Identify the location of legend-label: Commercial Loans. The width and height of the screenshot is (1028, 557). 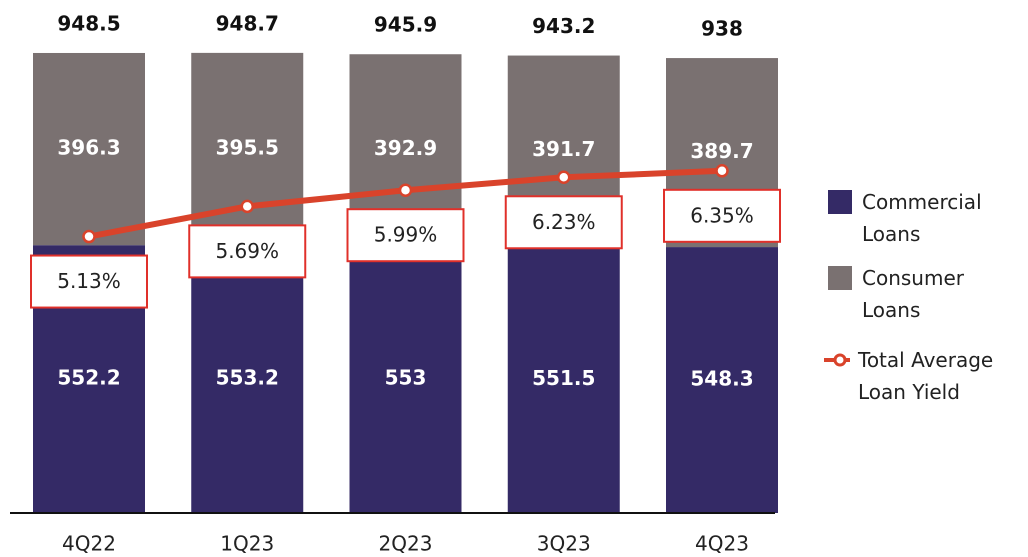
(922, 218).